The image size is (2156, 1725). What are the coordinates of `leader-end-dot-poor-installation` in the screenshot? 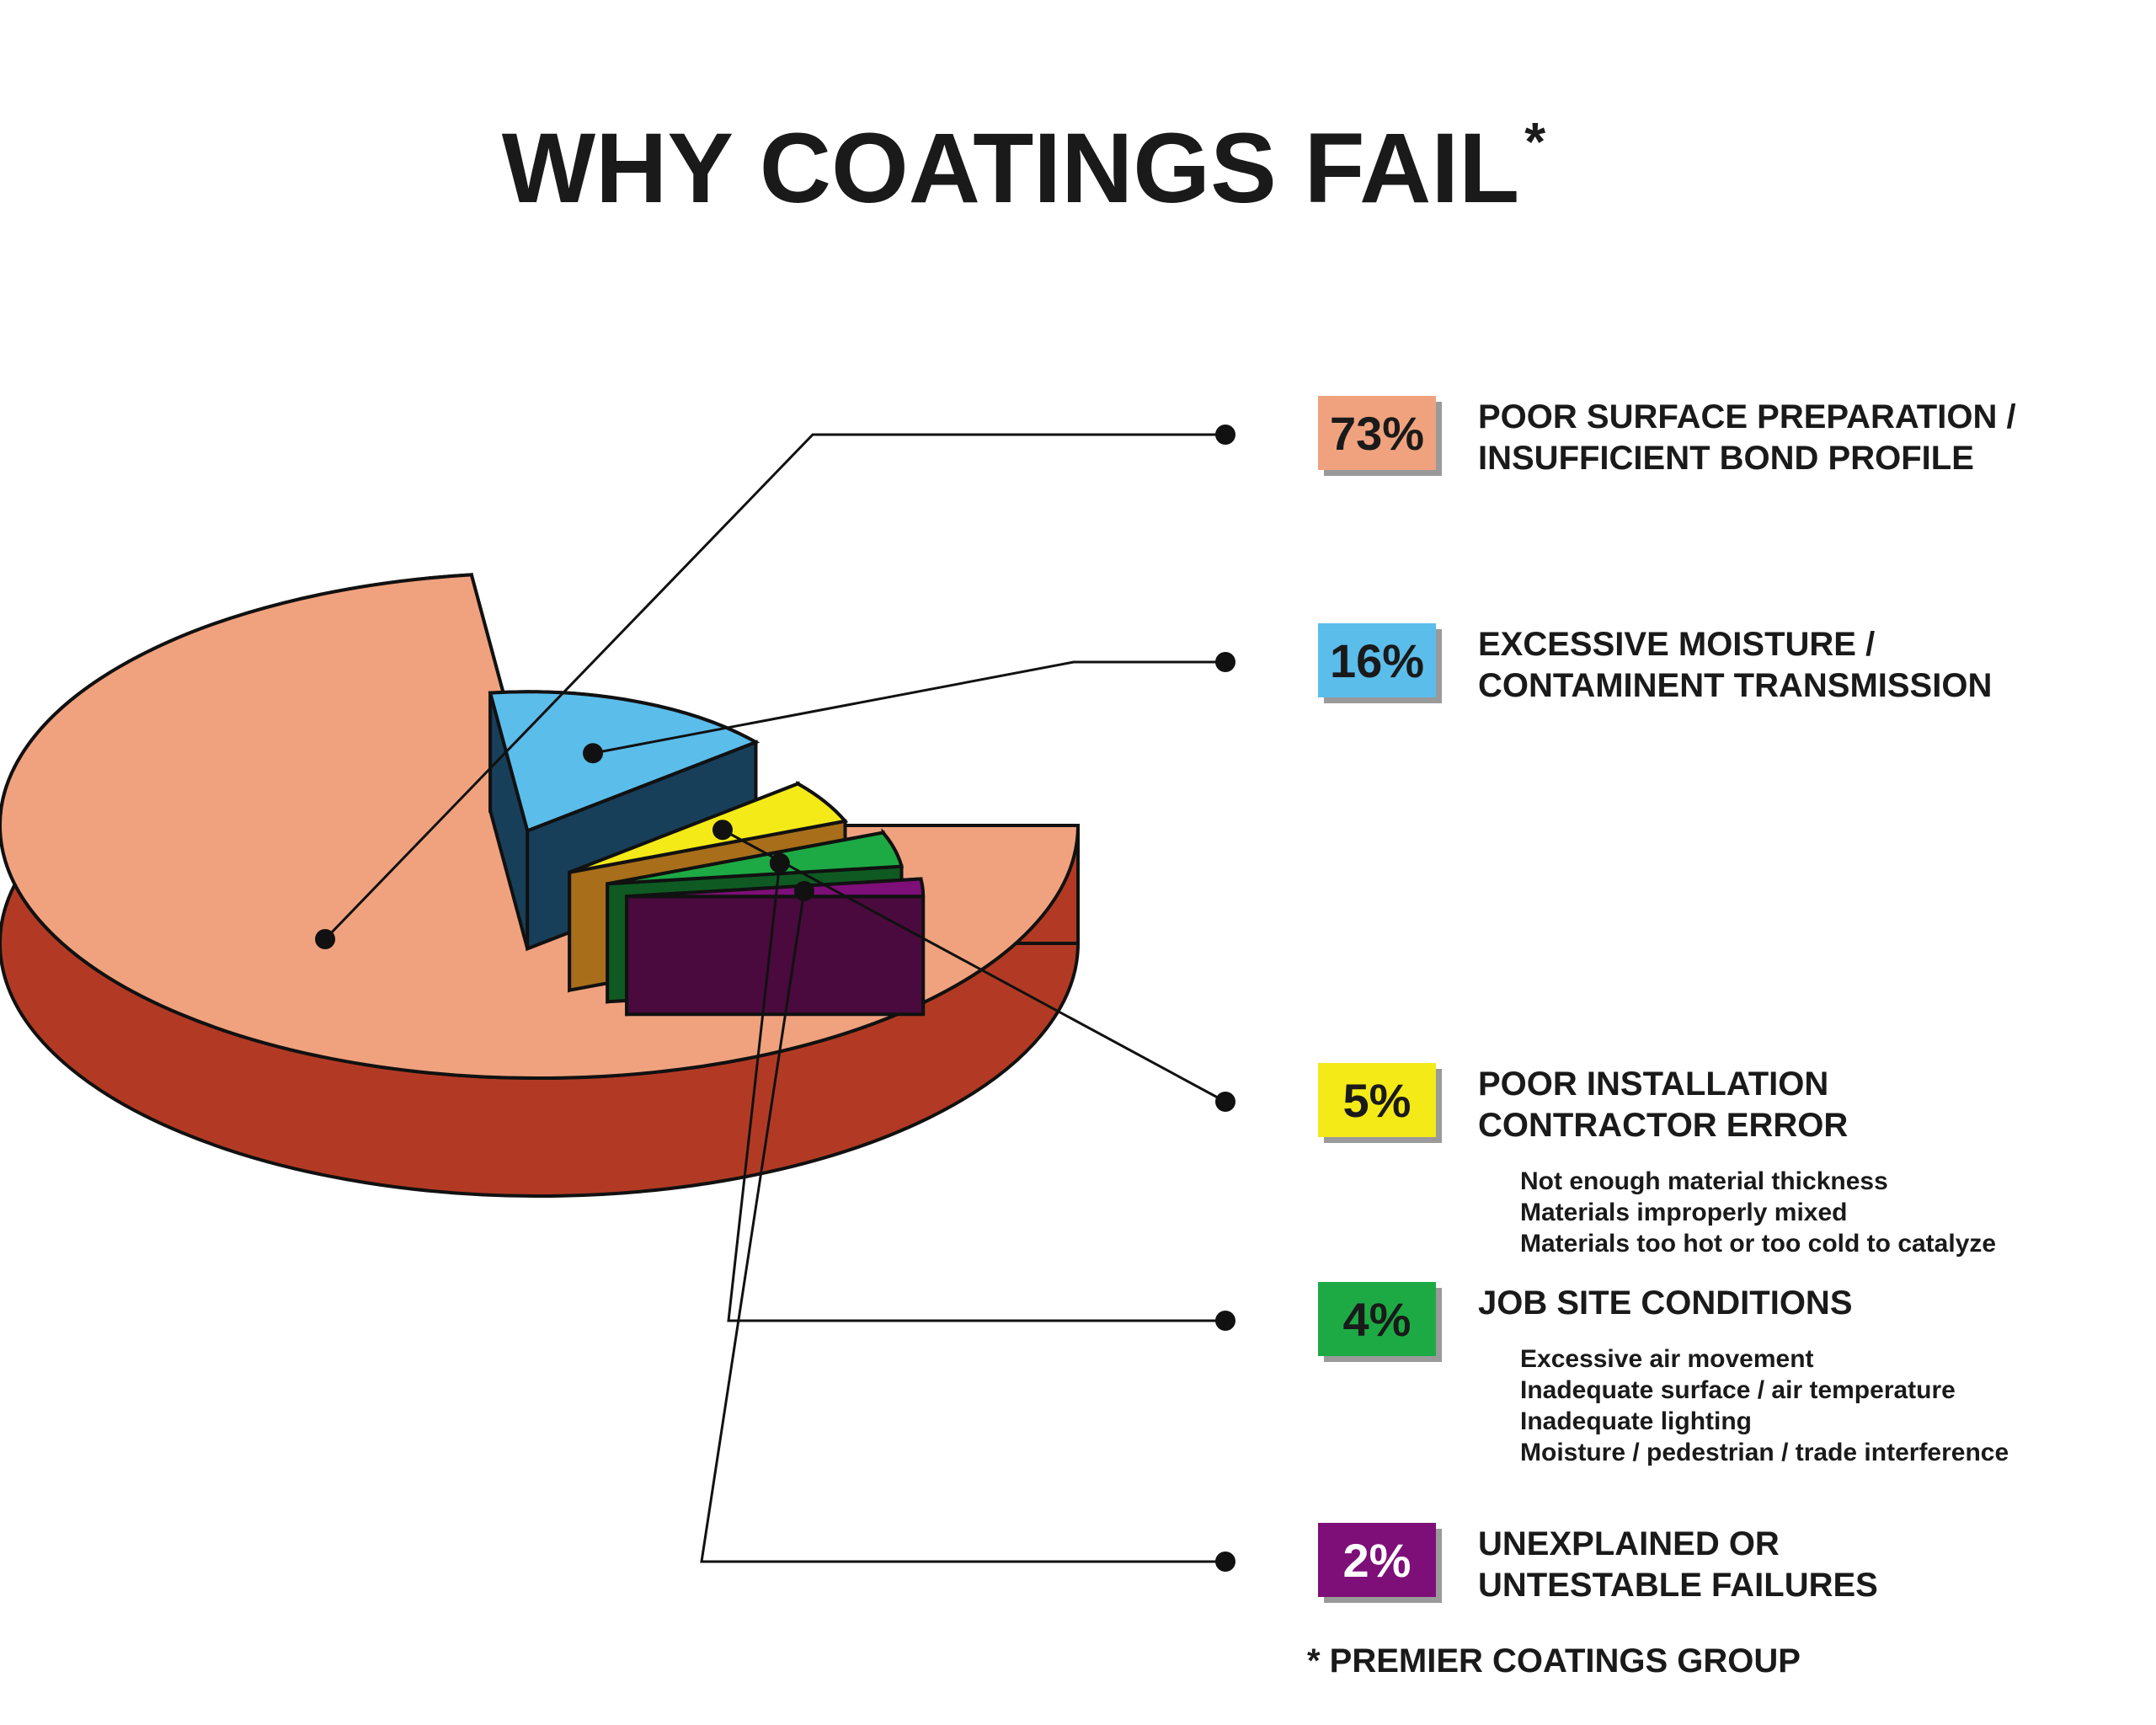 It's located at (1225, 1102).